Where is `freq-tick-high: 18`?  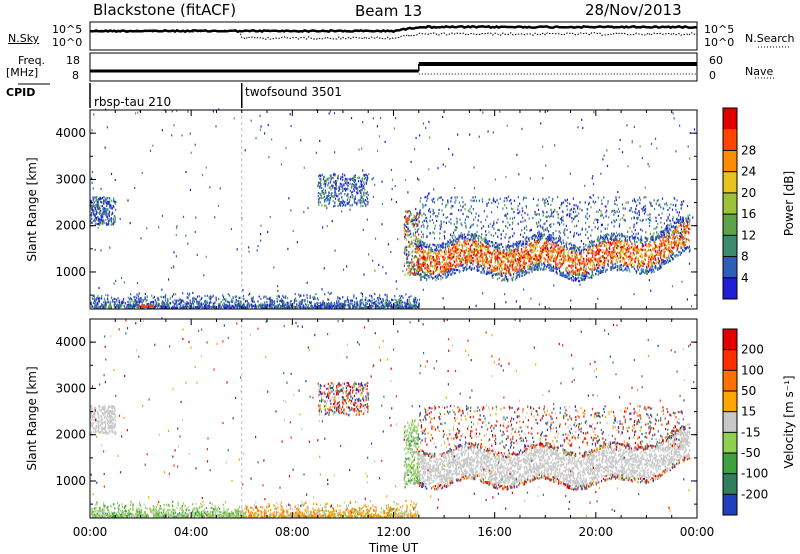 freq-tick-high: 18 is located at coordinates (73, 60).